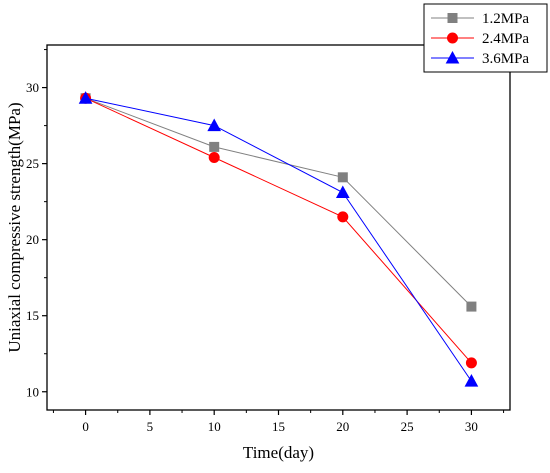  What do you see at coordinates (32, 315) in the screenshot?
I see `y-tick-label: 15` at bounding box center [32, 315].